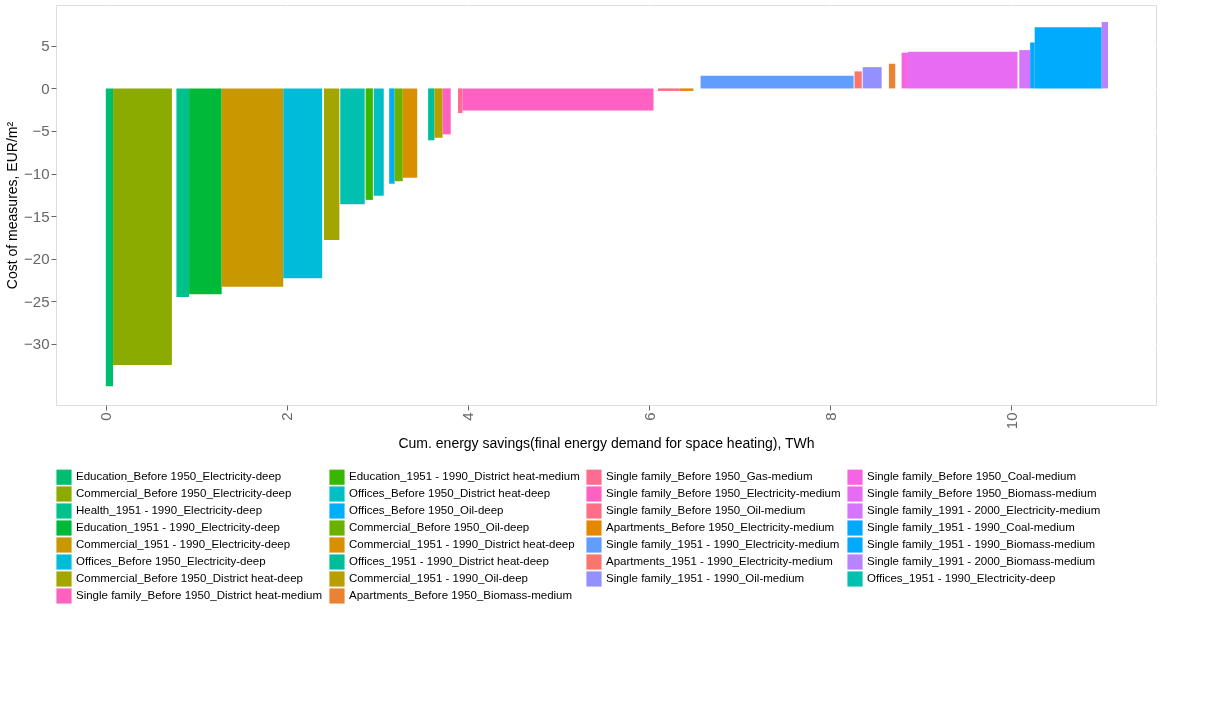 The height and width of the screenshot is (702, 1205). I want to click on legend-label: Offices_Before 1950_Electricity-deep, so click(171, 561).